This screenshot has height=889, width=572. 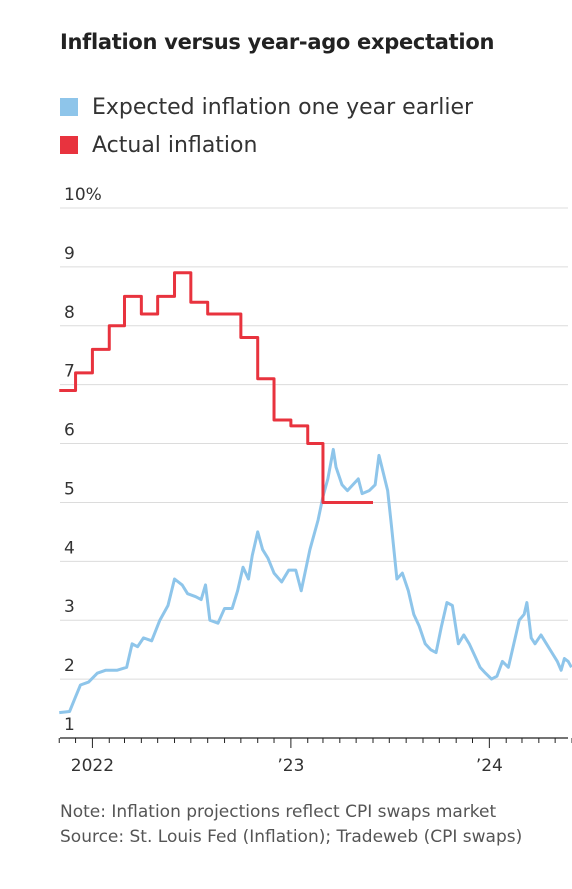 I want to click on legend-label-expected: Expected inflation one year earlier, so click(x=283, y=107).